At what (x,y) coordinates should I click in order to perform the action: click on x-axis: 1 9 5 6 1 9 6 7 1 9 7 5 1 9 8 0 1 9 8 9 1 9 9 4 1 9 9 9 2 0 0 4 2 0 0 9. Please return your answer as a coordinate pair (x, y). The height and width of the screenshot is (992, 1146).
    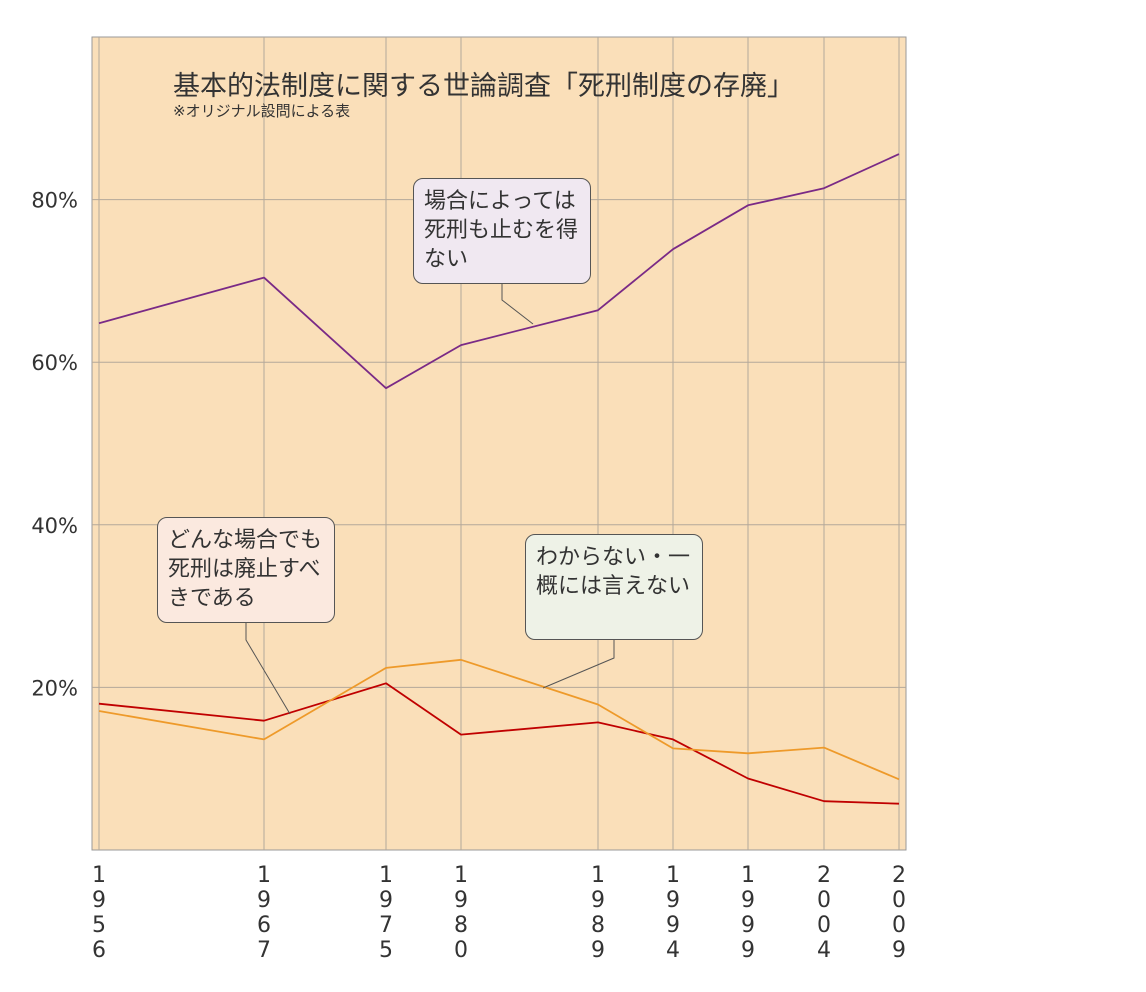
    Looking at the image, I should click on (499, 913).